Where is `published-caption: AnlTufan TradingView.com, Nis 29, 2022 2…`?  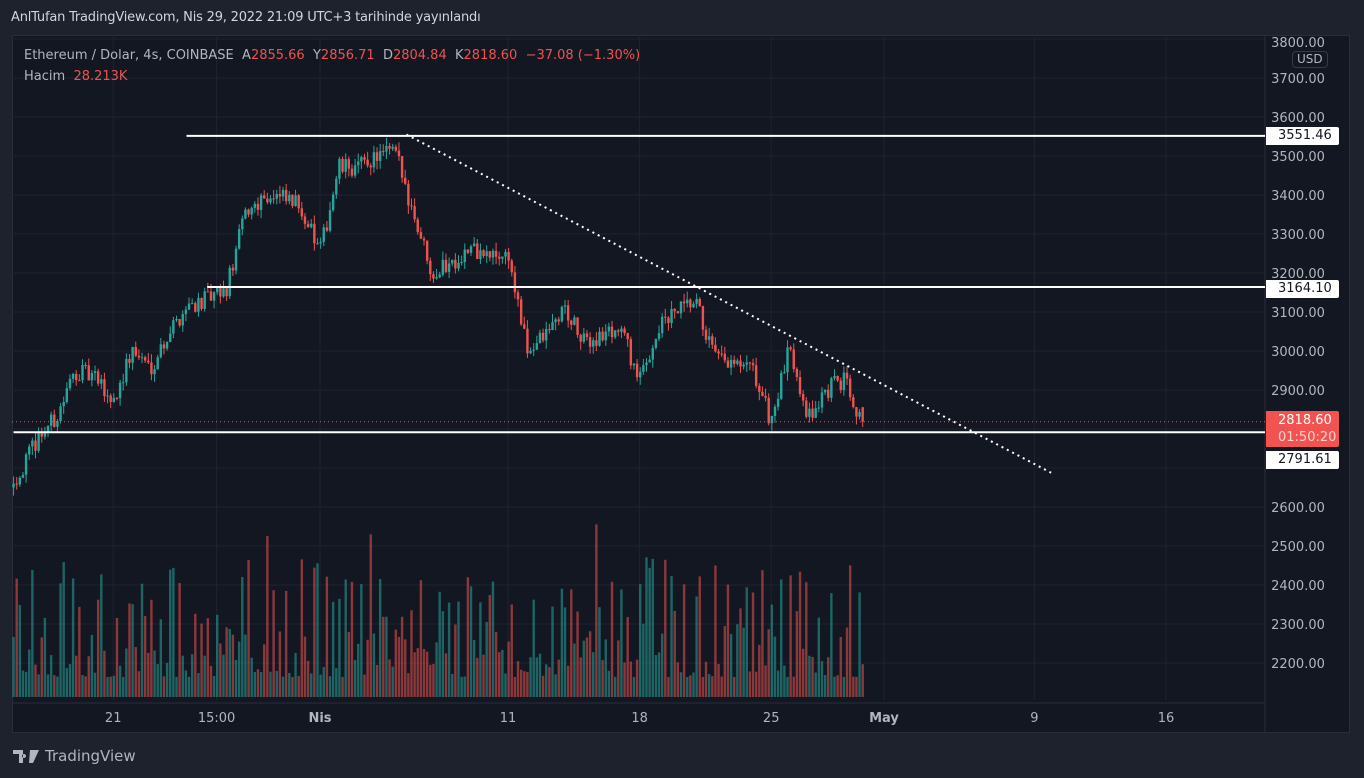
published-caption: AnlTufan TradingView.com, Nis 29, 2022 2… is located at coordinates (246, 17).